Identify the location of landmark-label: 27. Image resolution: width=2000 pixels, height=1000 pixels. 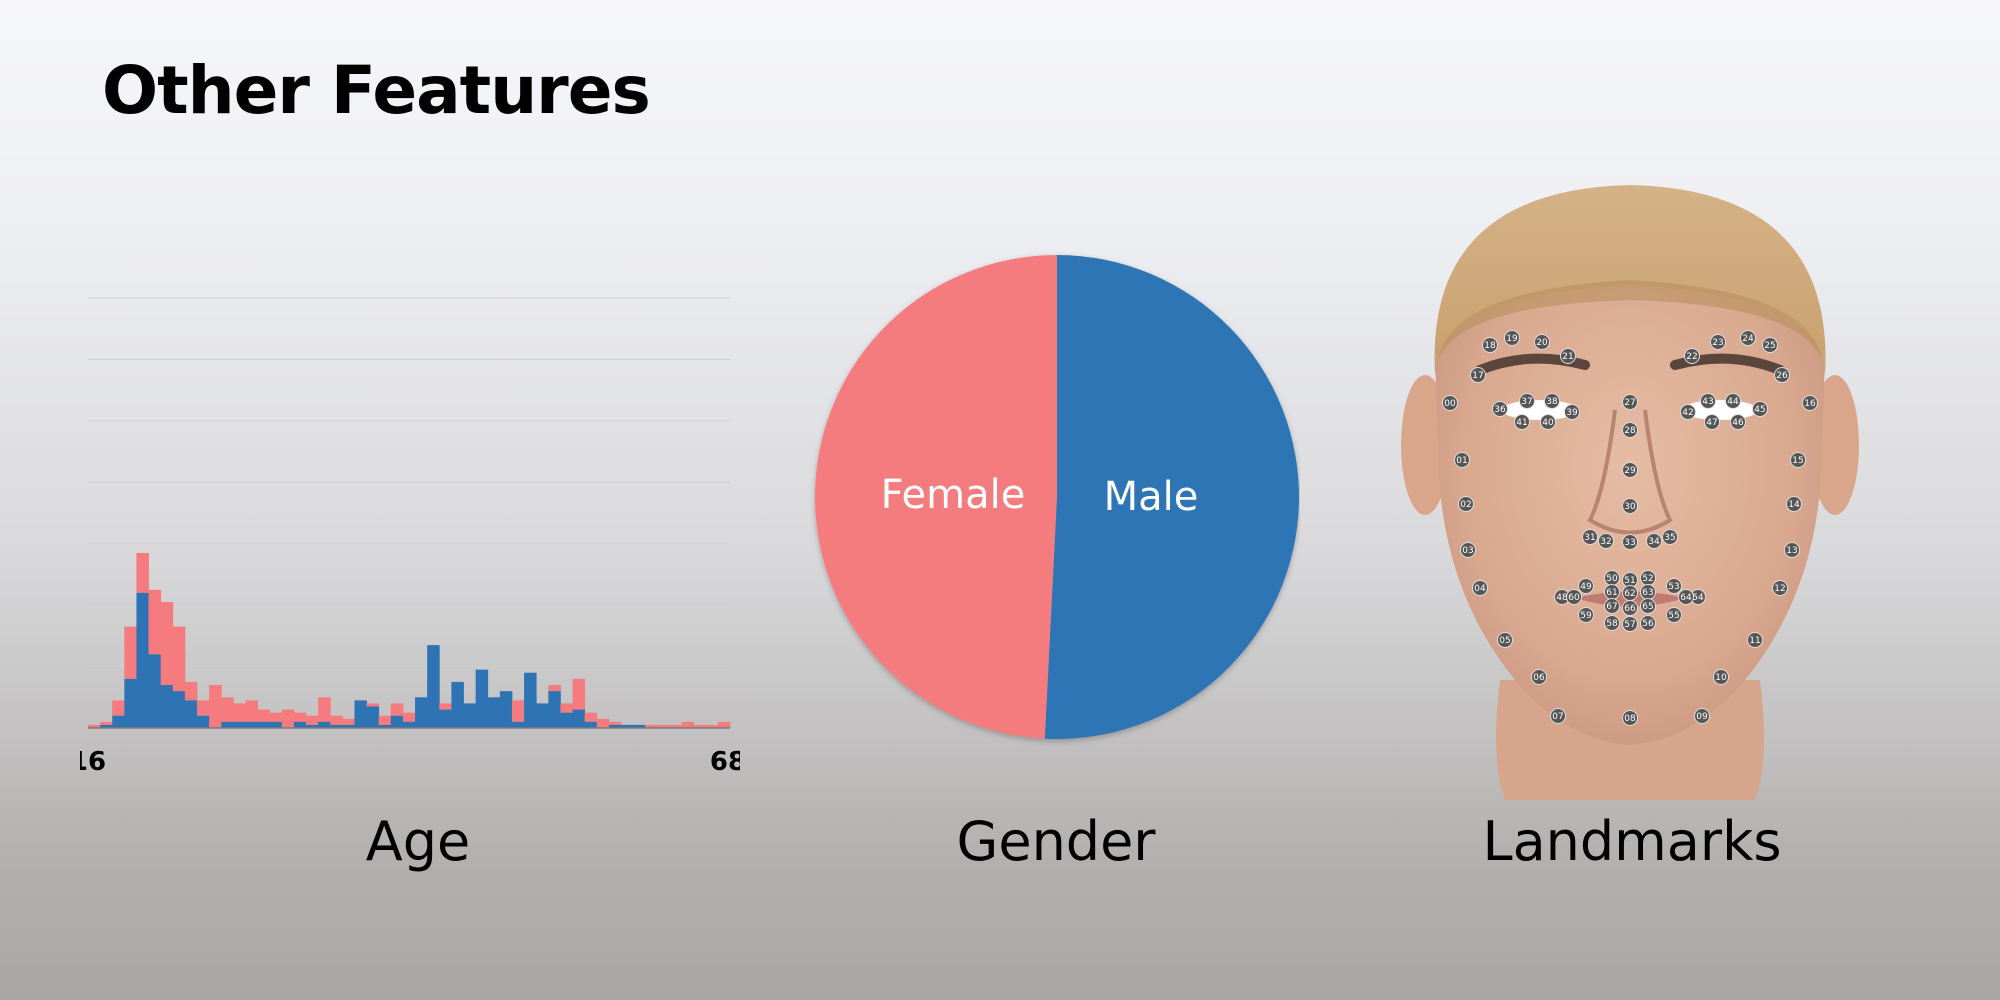
(1629, 403).